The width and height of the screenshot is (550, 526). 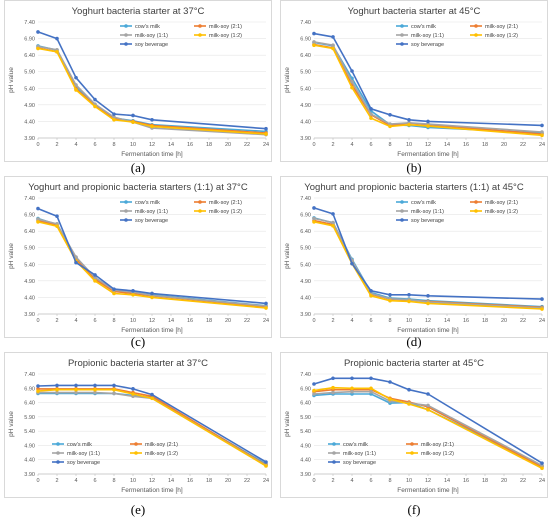 I want to click on y-tick-label: 6.90, so click(x=29, y=216).